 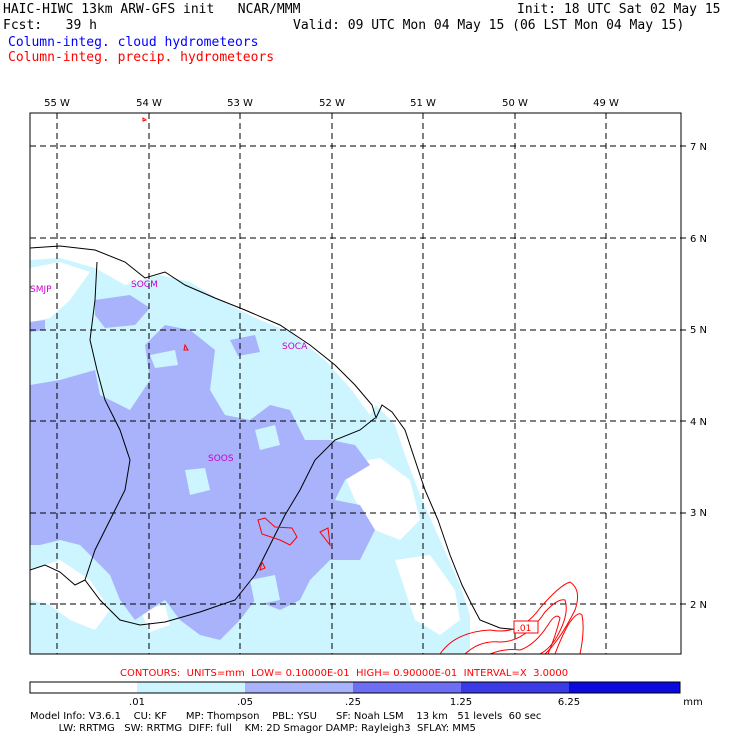 I want to click on lat-label: 6 N, so click(x=698, y=239).